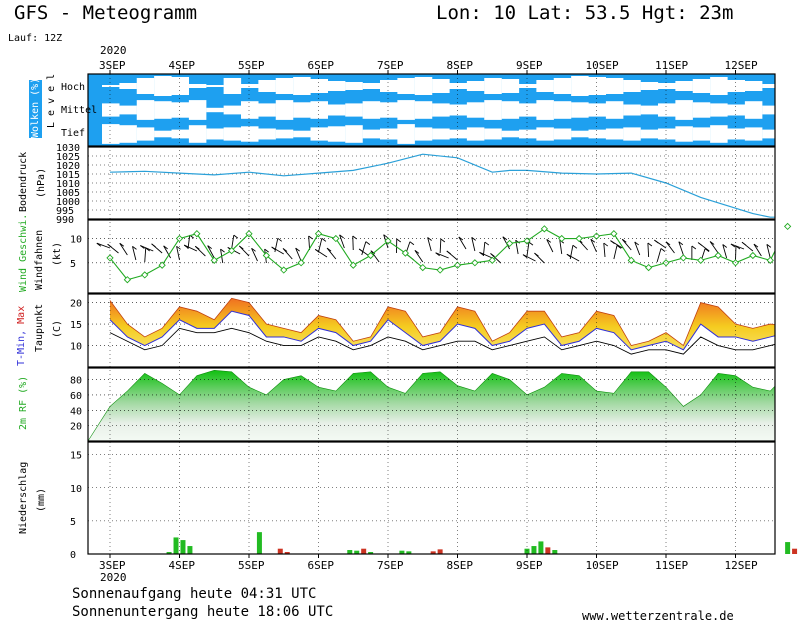 The width and height of the screenshot is (800, 625). Describe the element at coordinates (602, 65) in the screenshot. I see `day-label-top: 10SEP` at that location.